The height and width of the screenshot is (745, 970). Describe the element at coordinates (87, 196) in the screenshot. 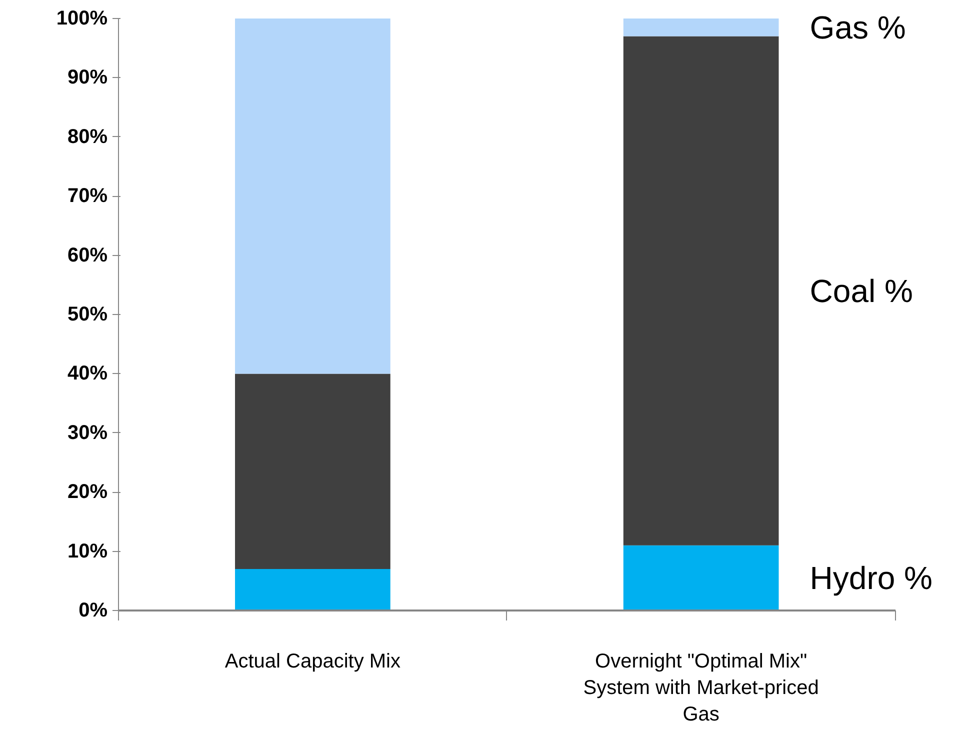

I see `y-tick-label: 70%` at that location.